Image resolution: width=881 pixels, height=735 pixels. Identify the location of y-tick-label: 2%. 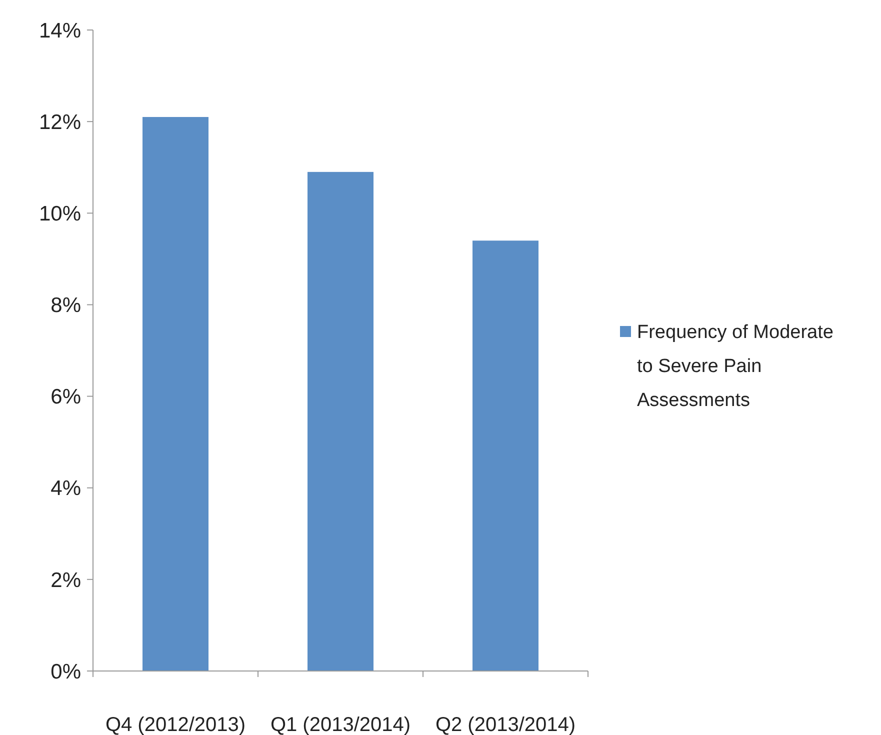
(65, 580).